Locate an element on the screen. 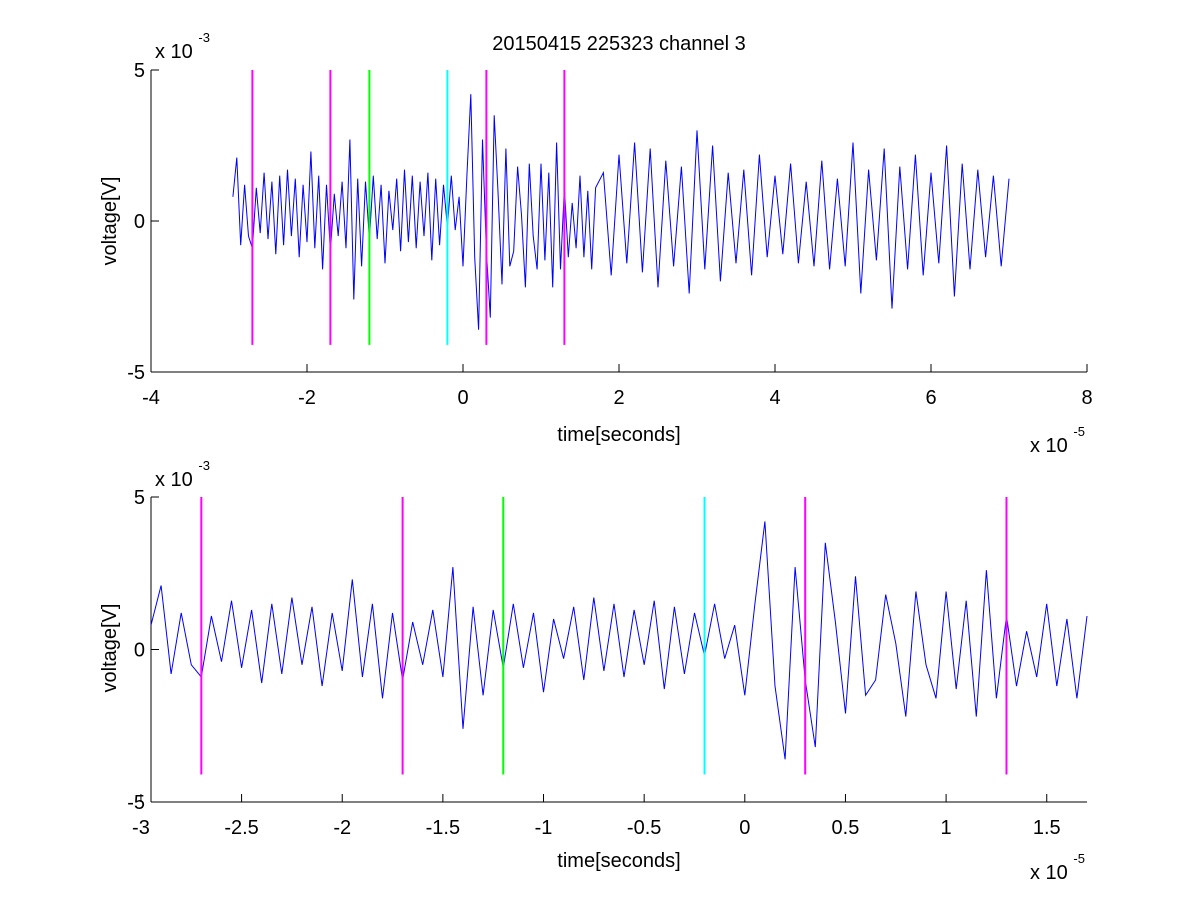 The image size is (1200, 906). top-y-exponent: x 10 -3 is located at coordinates (182, 46).